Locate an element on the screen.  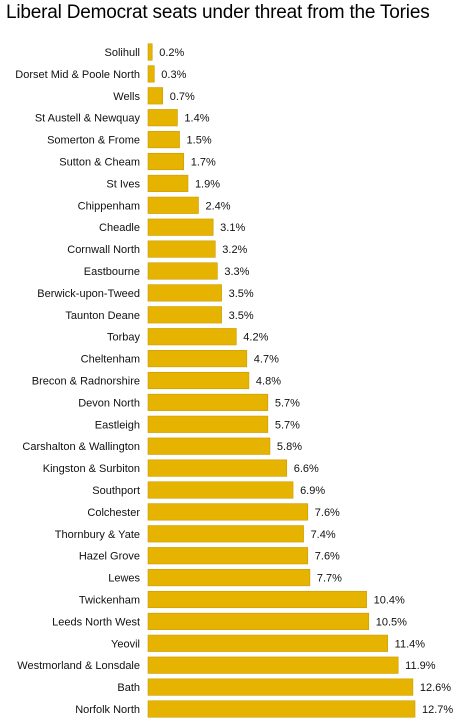
category-label: Leeds North West is located at coordinates (96, 622).